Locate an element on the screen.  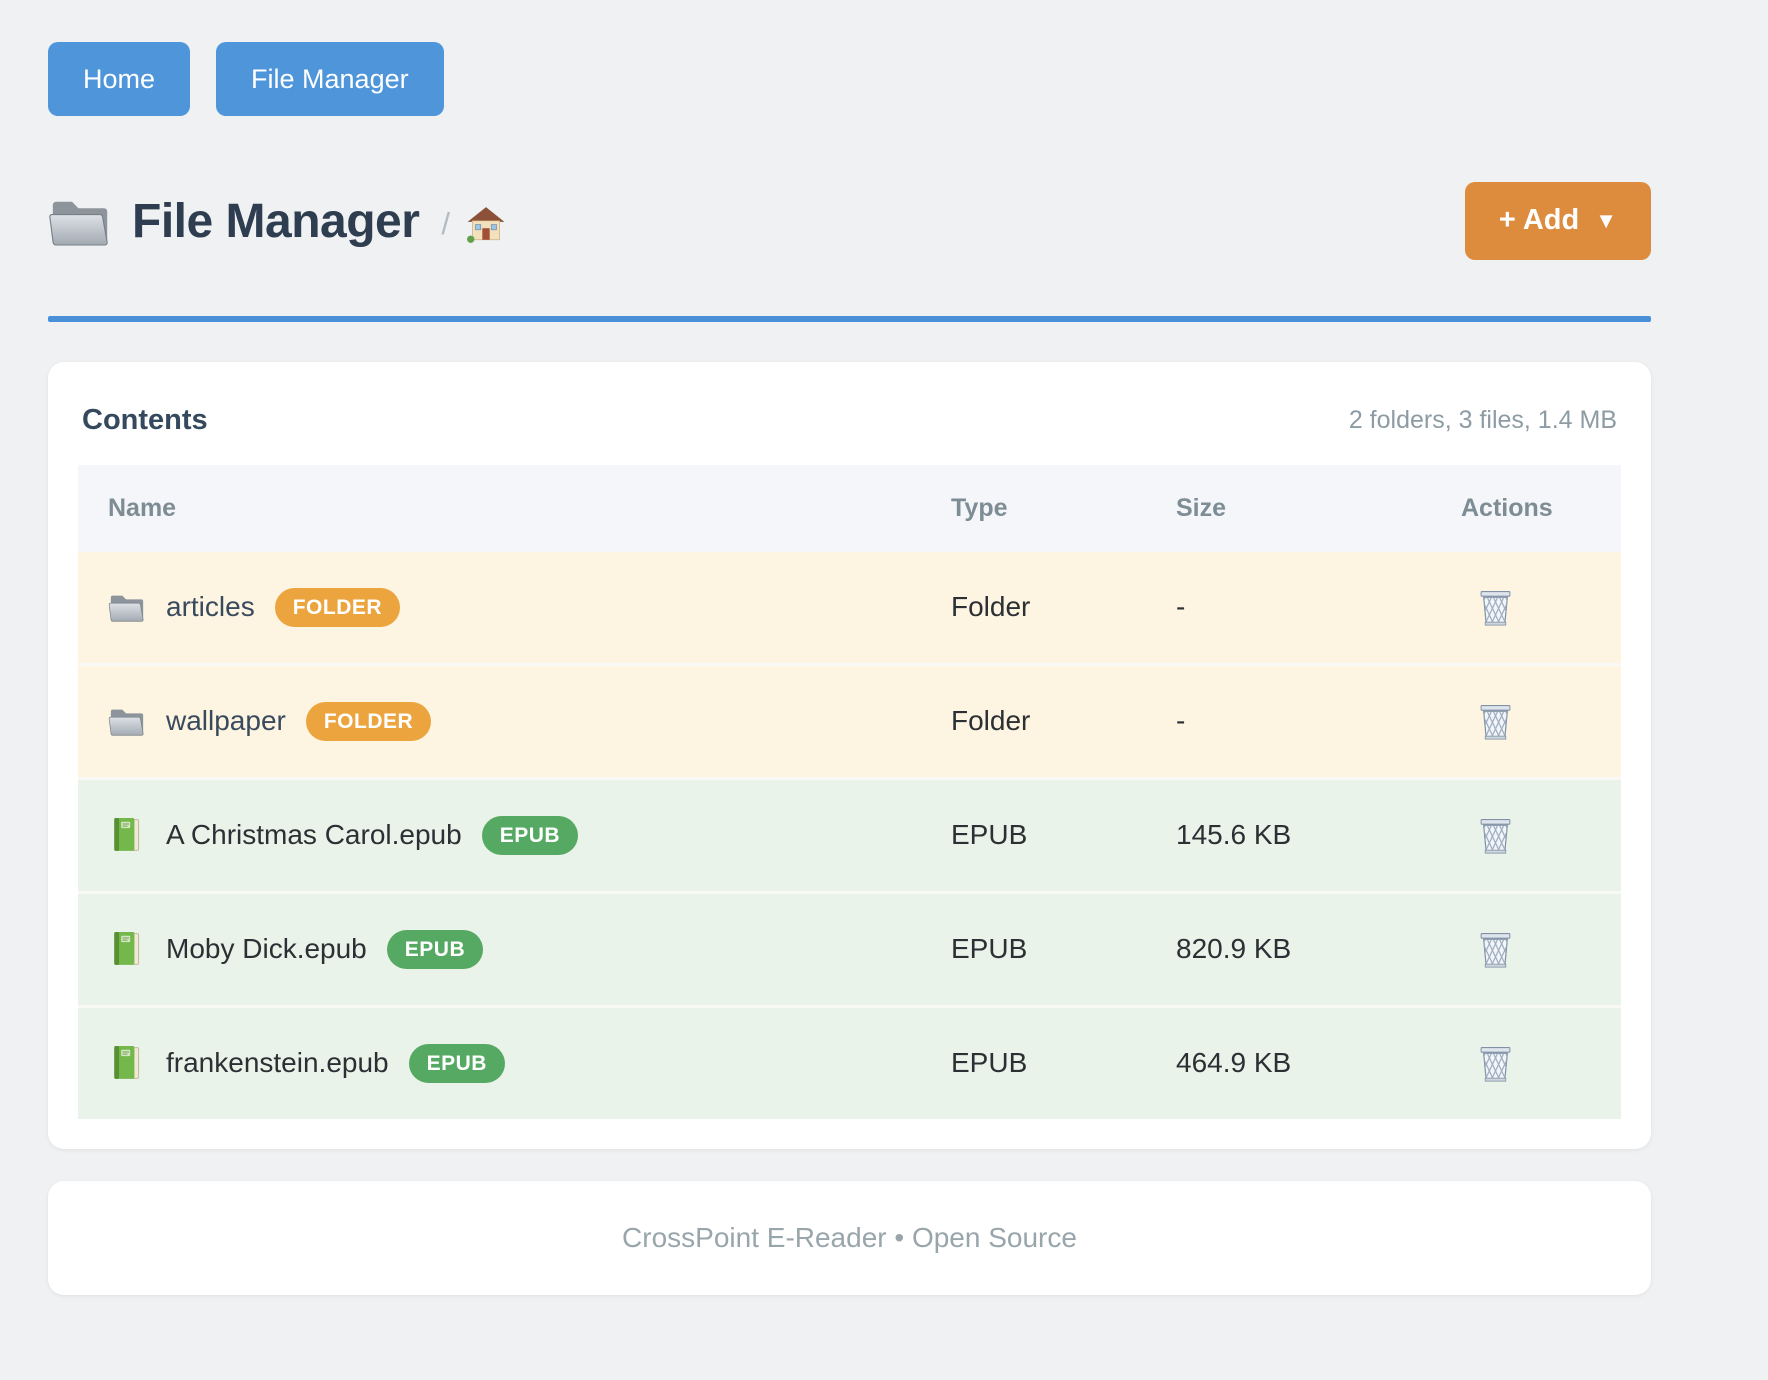
item-name: Moby Dick.epub is located at coordinates (266, 949).